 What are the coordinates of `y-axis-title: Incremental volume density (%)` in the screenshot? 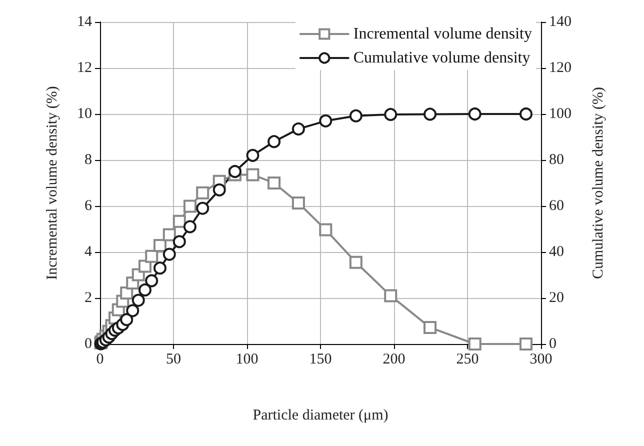 It's located at (52, 183).